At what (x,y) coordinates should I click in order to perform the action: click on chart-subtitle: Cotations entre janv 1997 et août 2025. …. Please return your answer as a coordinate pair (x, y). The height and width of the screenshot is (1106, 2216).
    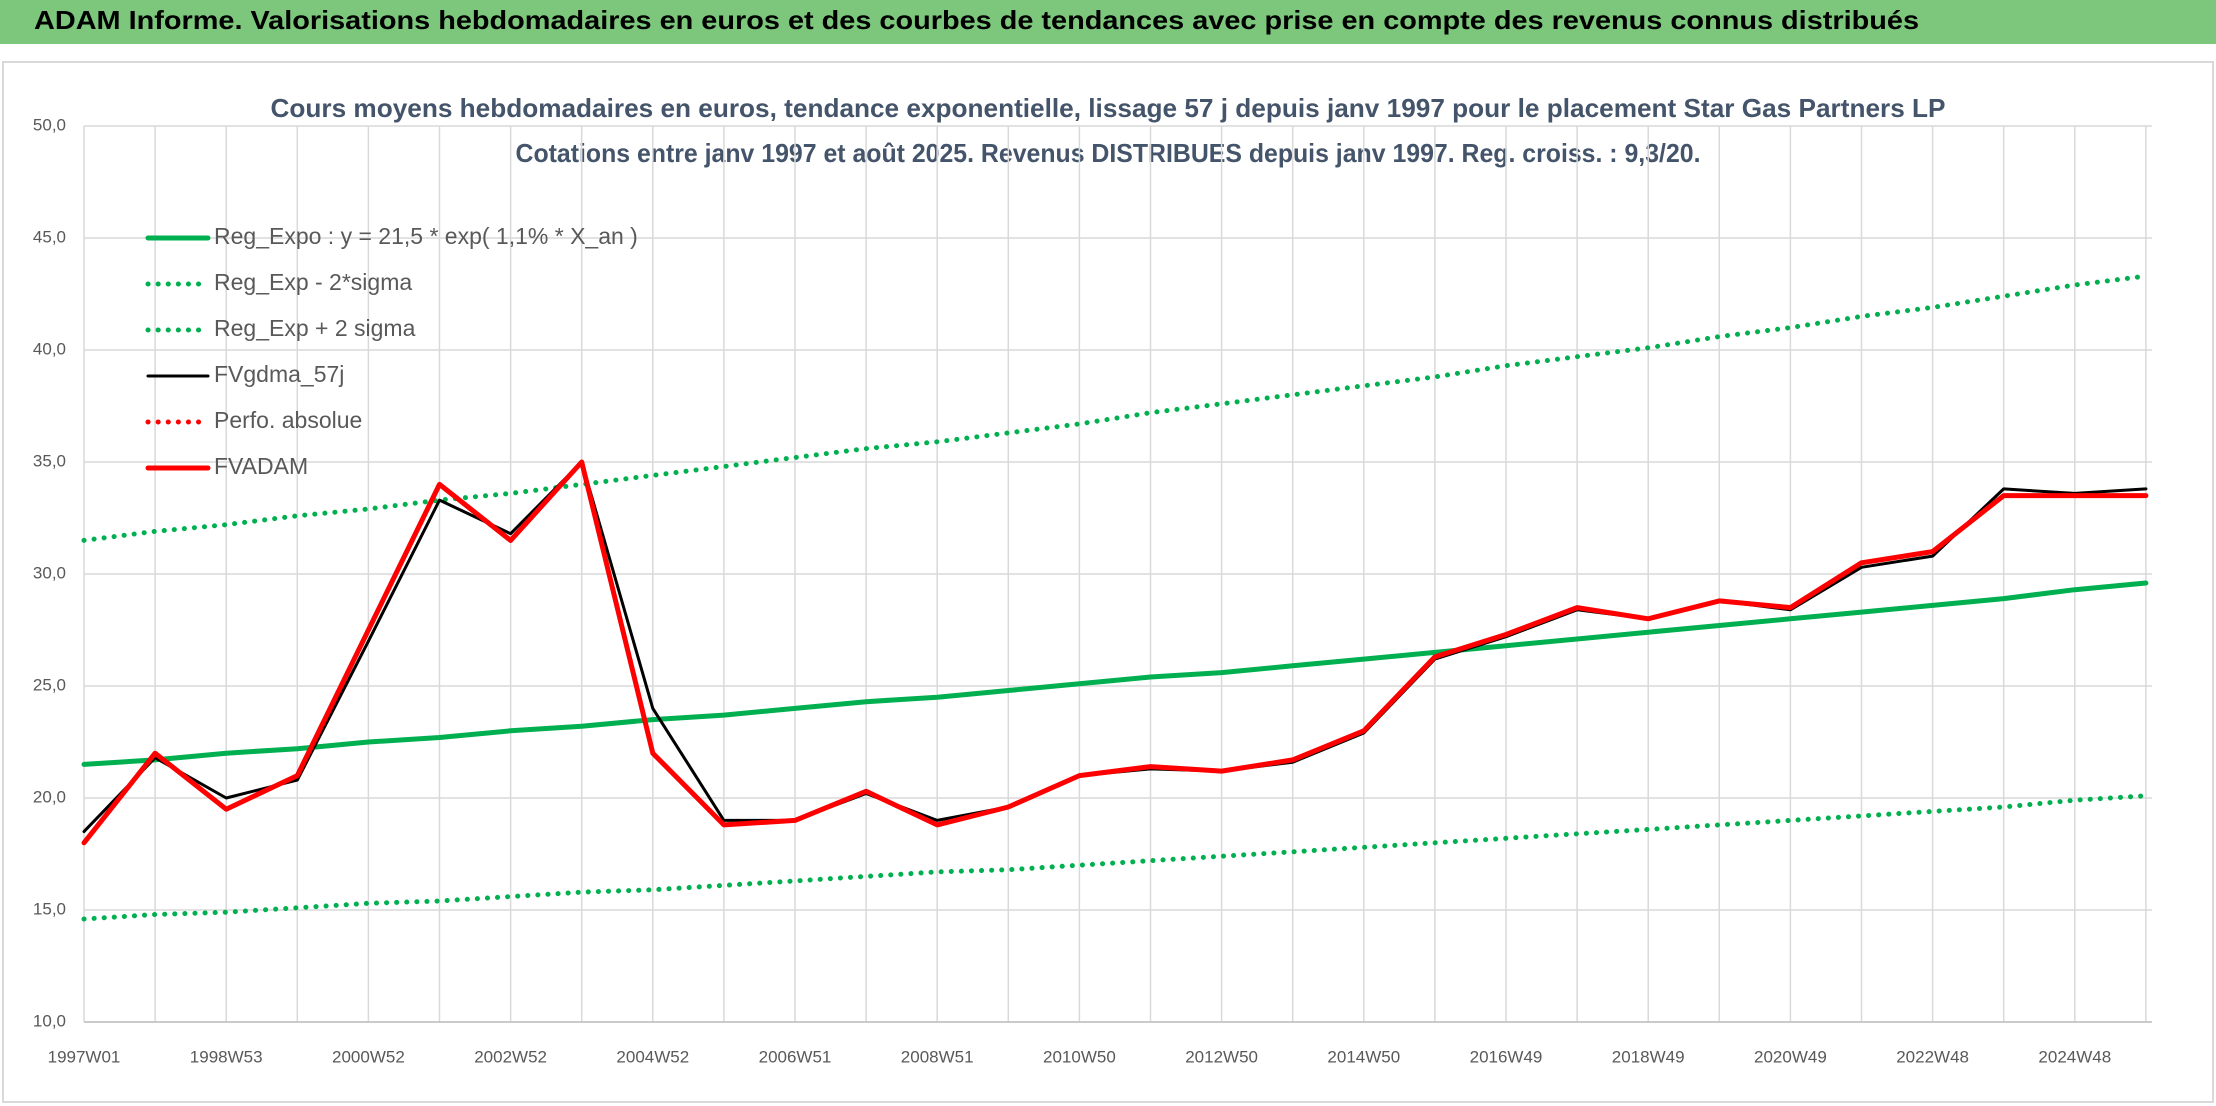
    Looking at the image, I should click on (1108, 153).